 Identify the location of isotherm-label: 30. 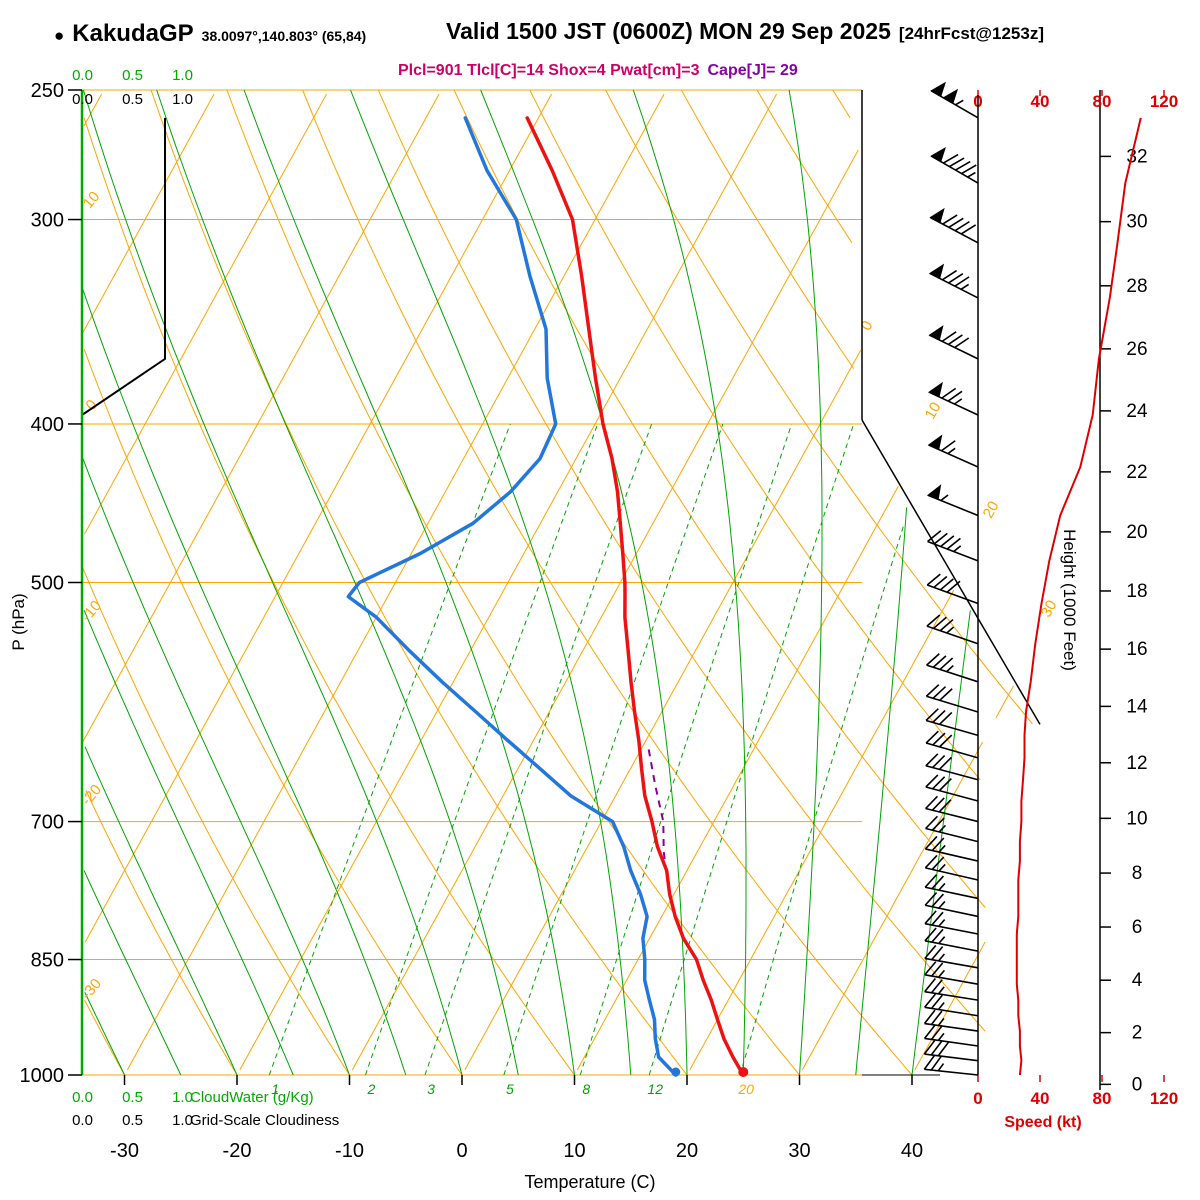
(1049, 608).